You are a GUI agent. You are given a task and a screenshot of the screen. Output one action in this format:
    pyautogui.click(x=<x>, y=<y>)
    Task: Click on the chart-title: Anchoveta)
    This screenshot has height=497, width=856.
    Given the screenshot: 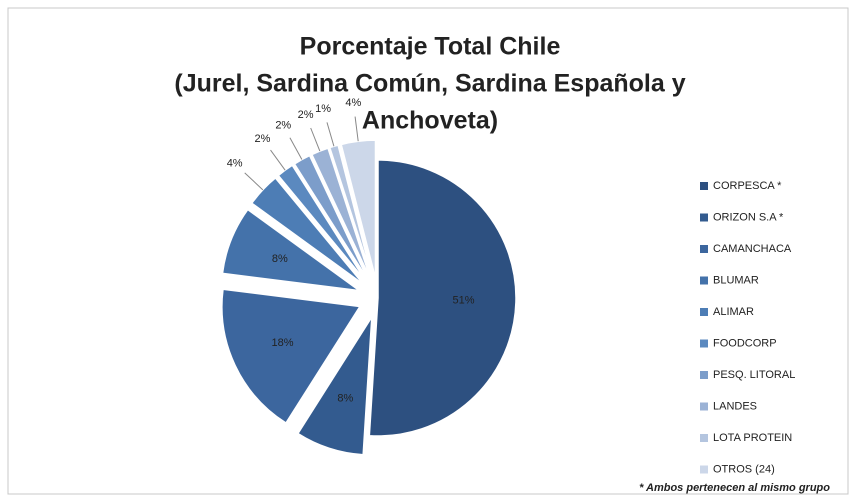 What is the action you would take?
    pyautogui.click(x=430, y=121)
    